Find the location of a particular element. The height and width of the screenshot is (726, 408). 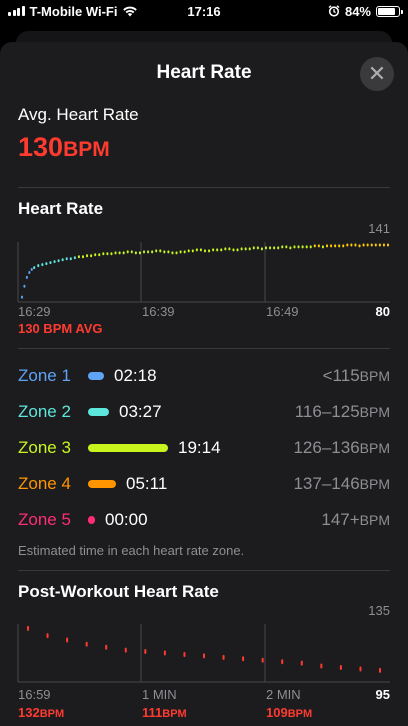

avg-value-number: 130 is located at coordinates (41, 147).